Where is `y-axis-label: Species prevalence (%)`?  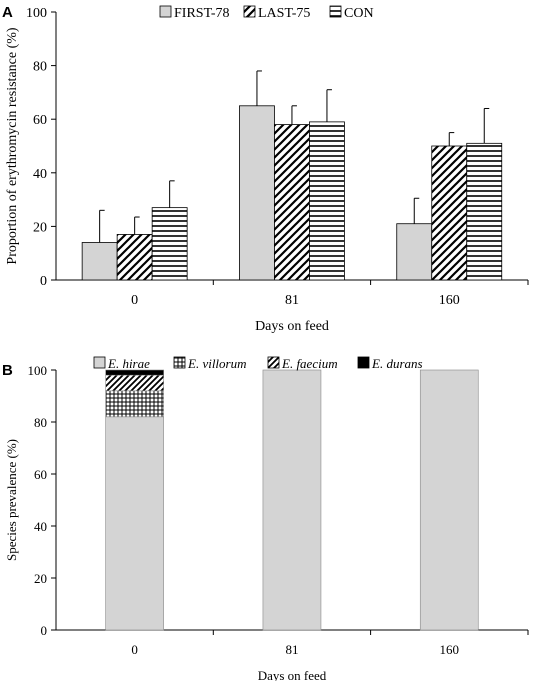 y-axis-label: Species prevalence (%) is located at coordinates (11, 500).